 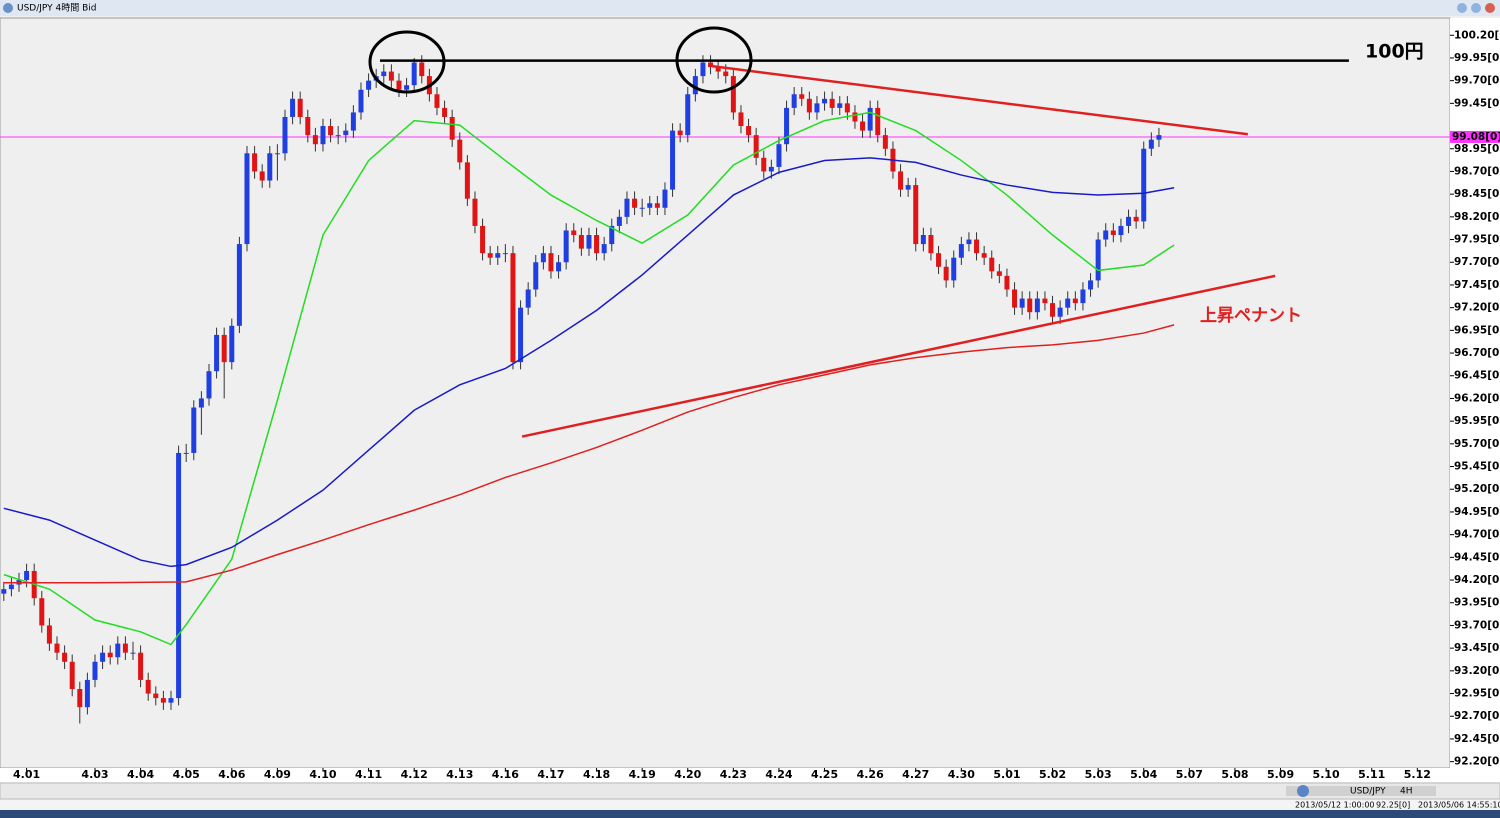 I want to click on toolbar-symbol: USD/JPY, so click(x=1368, y=792).